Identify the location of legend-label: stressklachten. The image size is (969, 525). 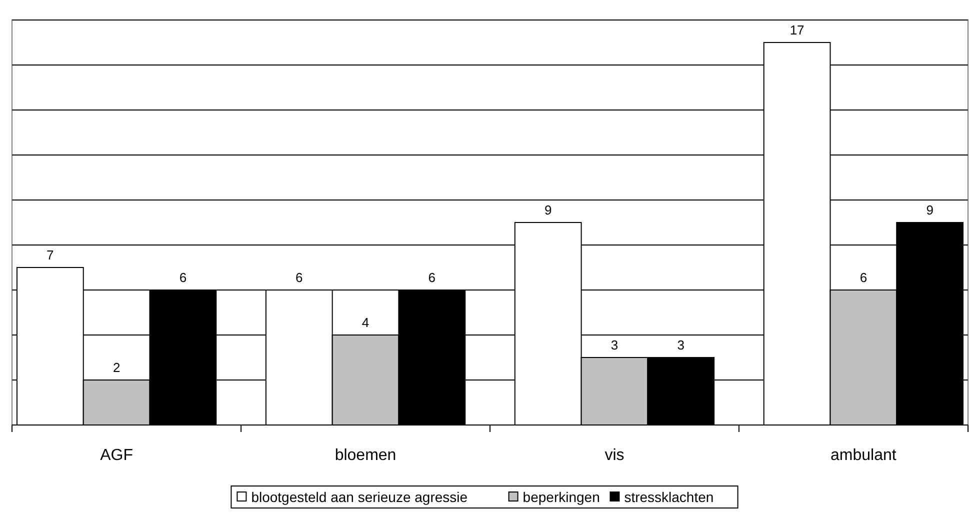
(669, 497).